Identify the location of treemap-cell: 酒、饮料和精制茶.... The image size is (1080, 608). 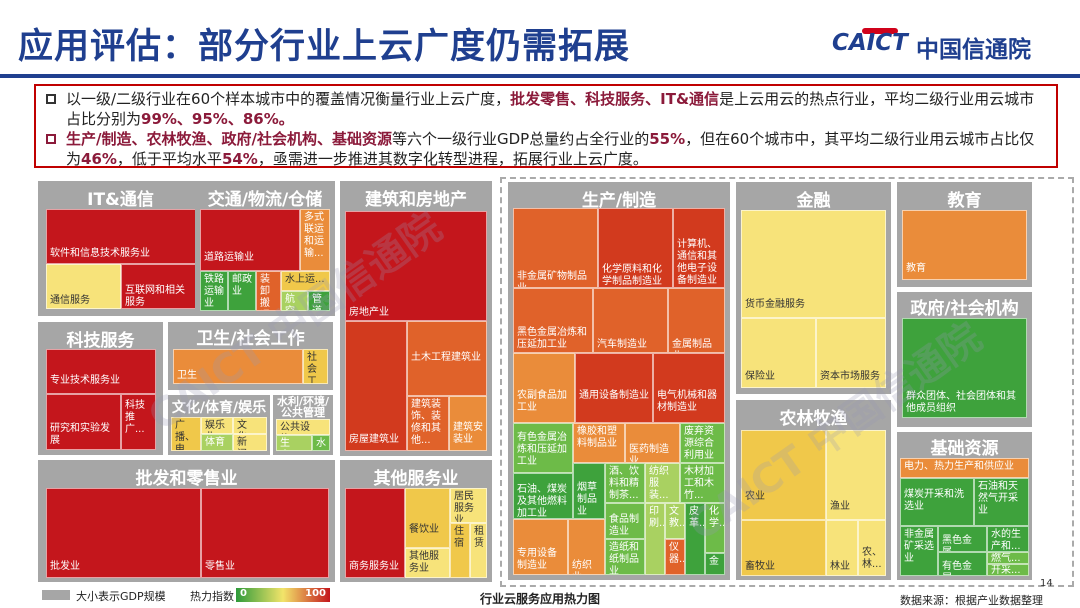
(625, 483).